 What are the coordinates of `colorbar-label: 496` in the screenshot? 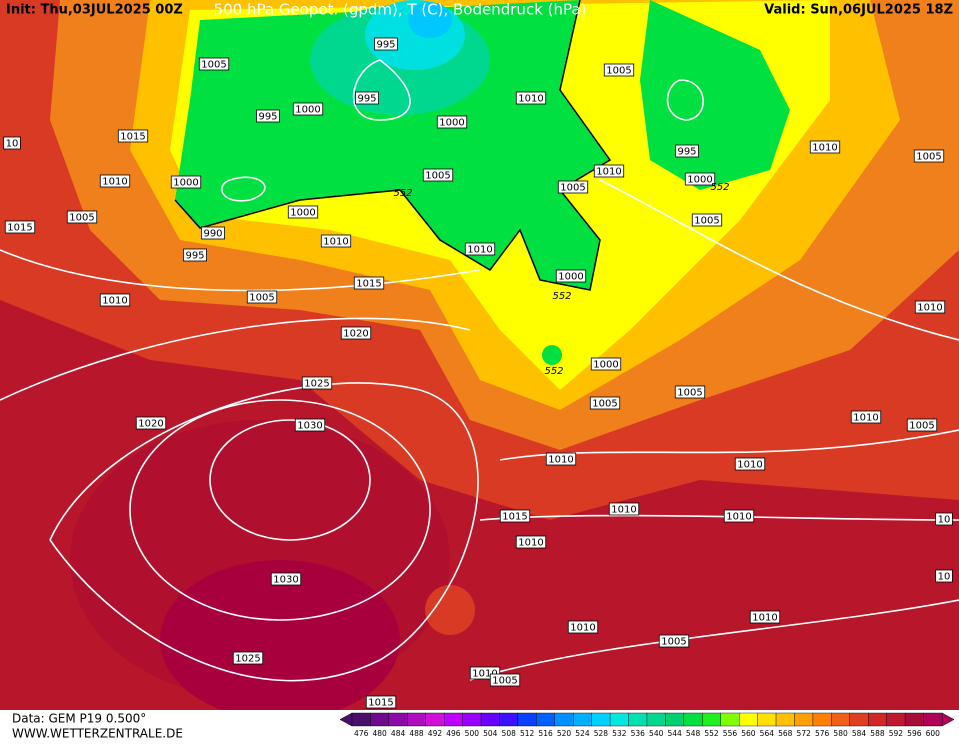 It's located at (453, 733).